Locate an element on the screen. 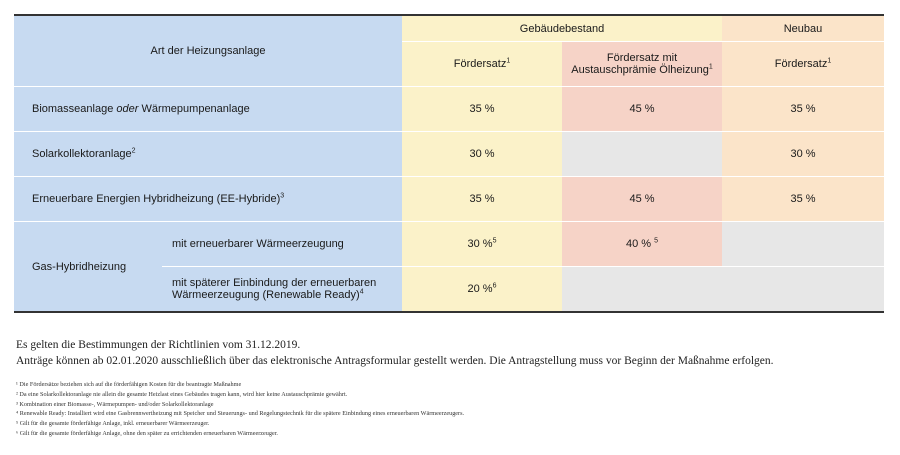 This screenshot has height=455, width=900. cell-bestand: 30 %5 is located at coordinates (482, 244).